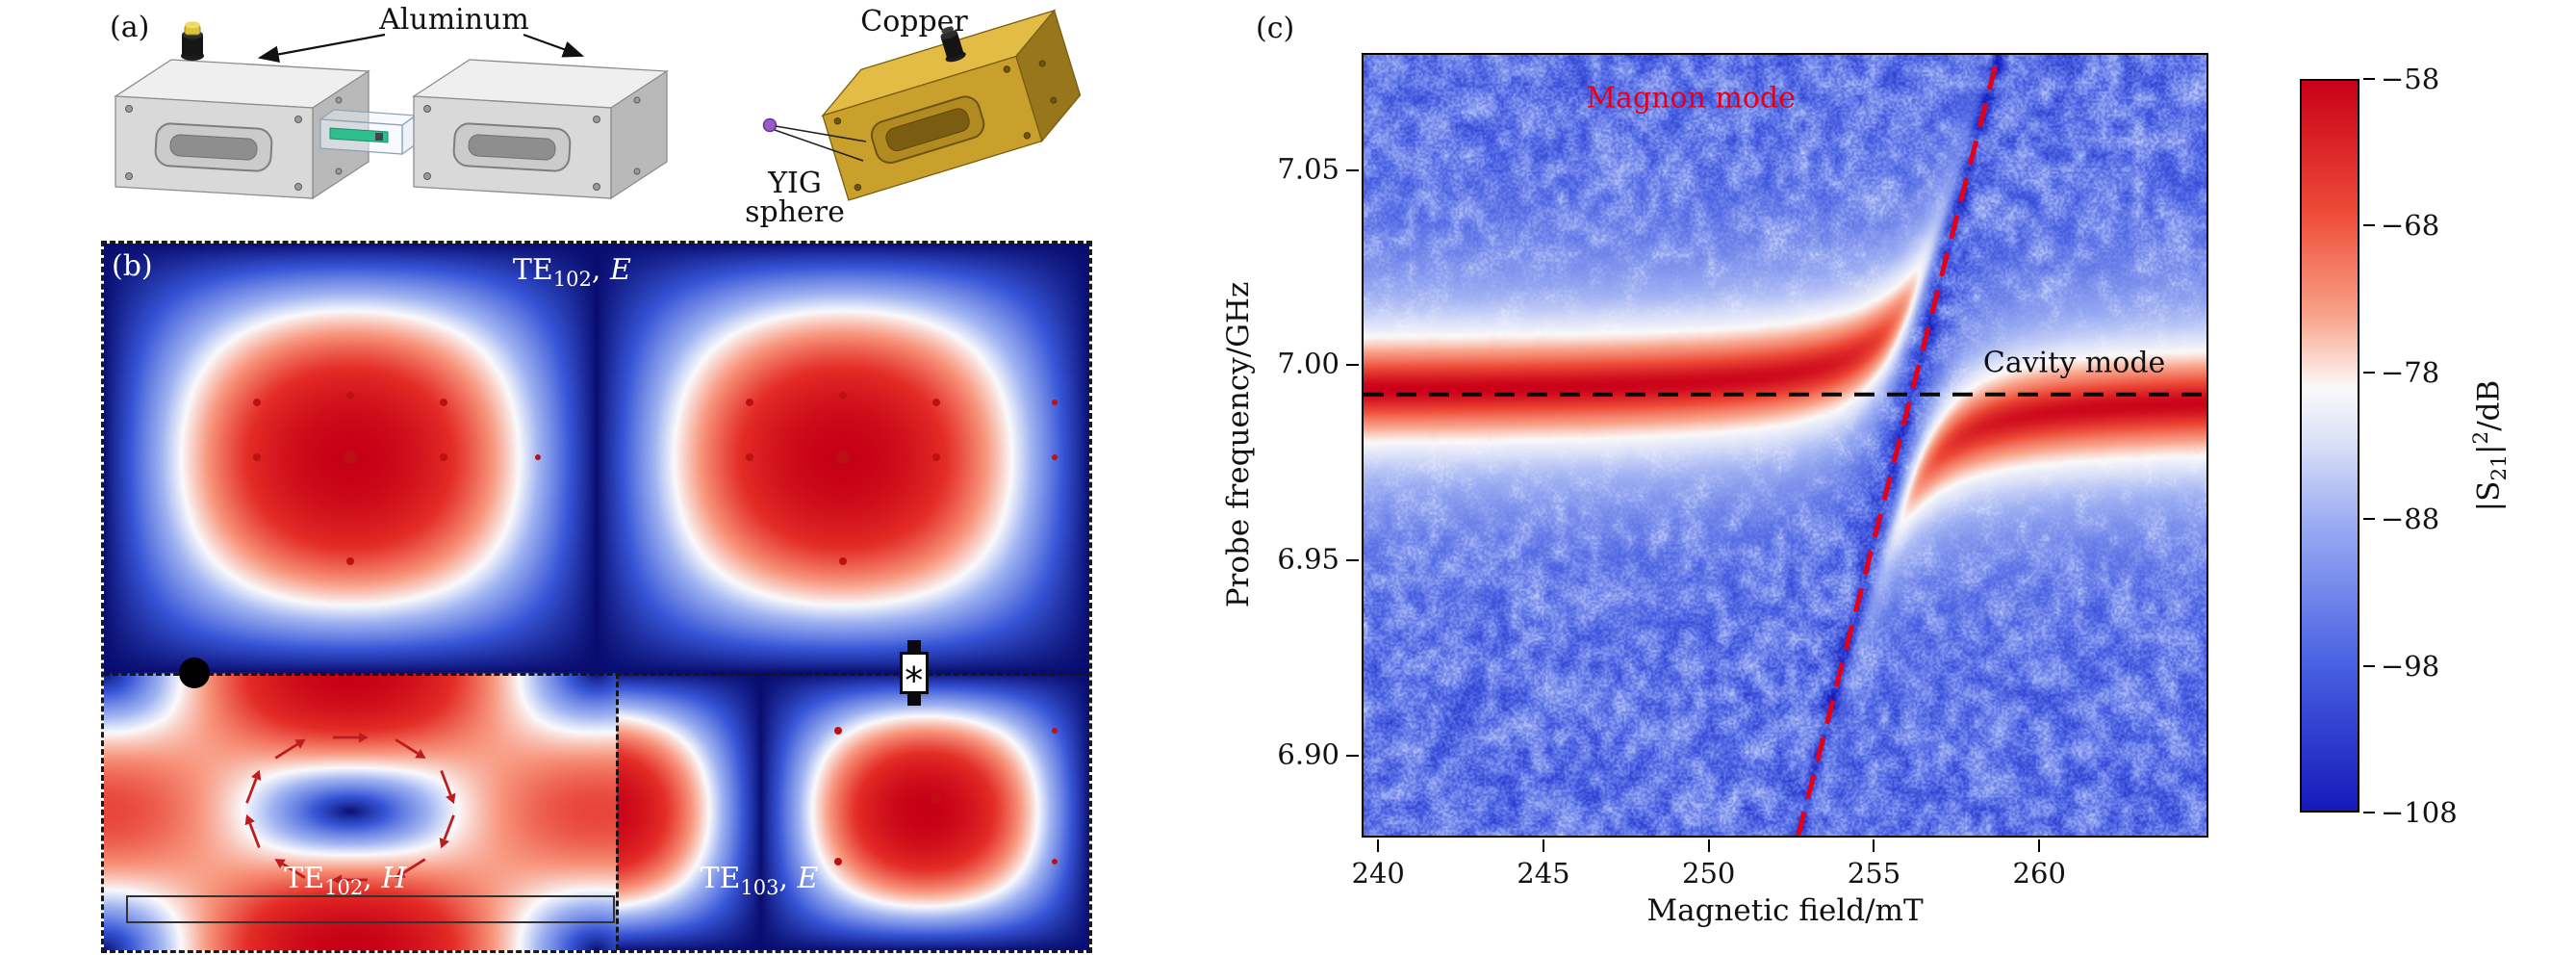 This screenshot has height=955, width=2576. What do you see at coordinates (1378, 873) in the screenshot?
I see `x-tick-label: 240` at bounding box center [1378, 873].